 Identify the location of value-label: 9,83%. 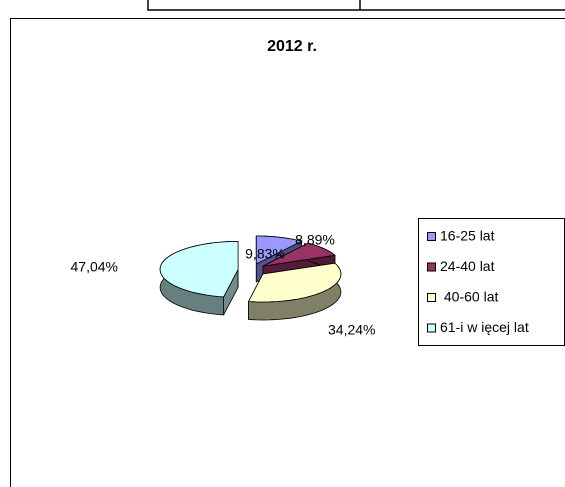
(265, 254).